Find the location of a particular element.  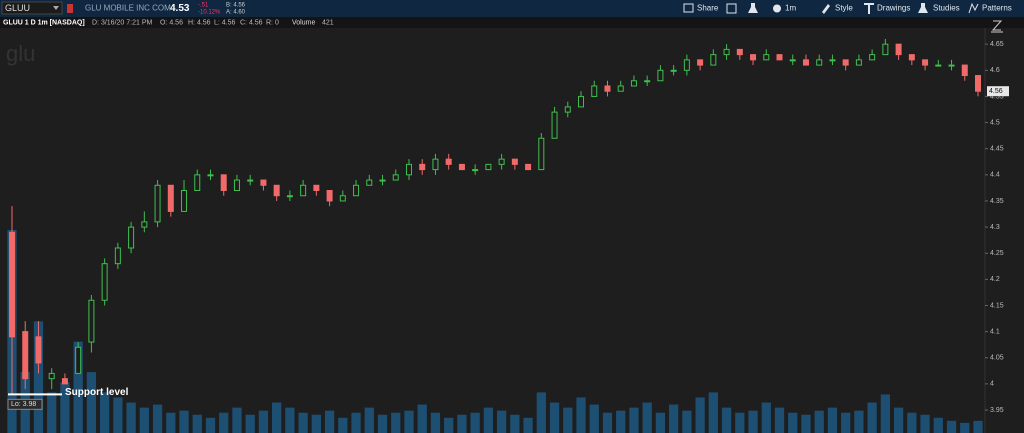

zoom-icon is located at coordinates (997, 26).